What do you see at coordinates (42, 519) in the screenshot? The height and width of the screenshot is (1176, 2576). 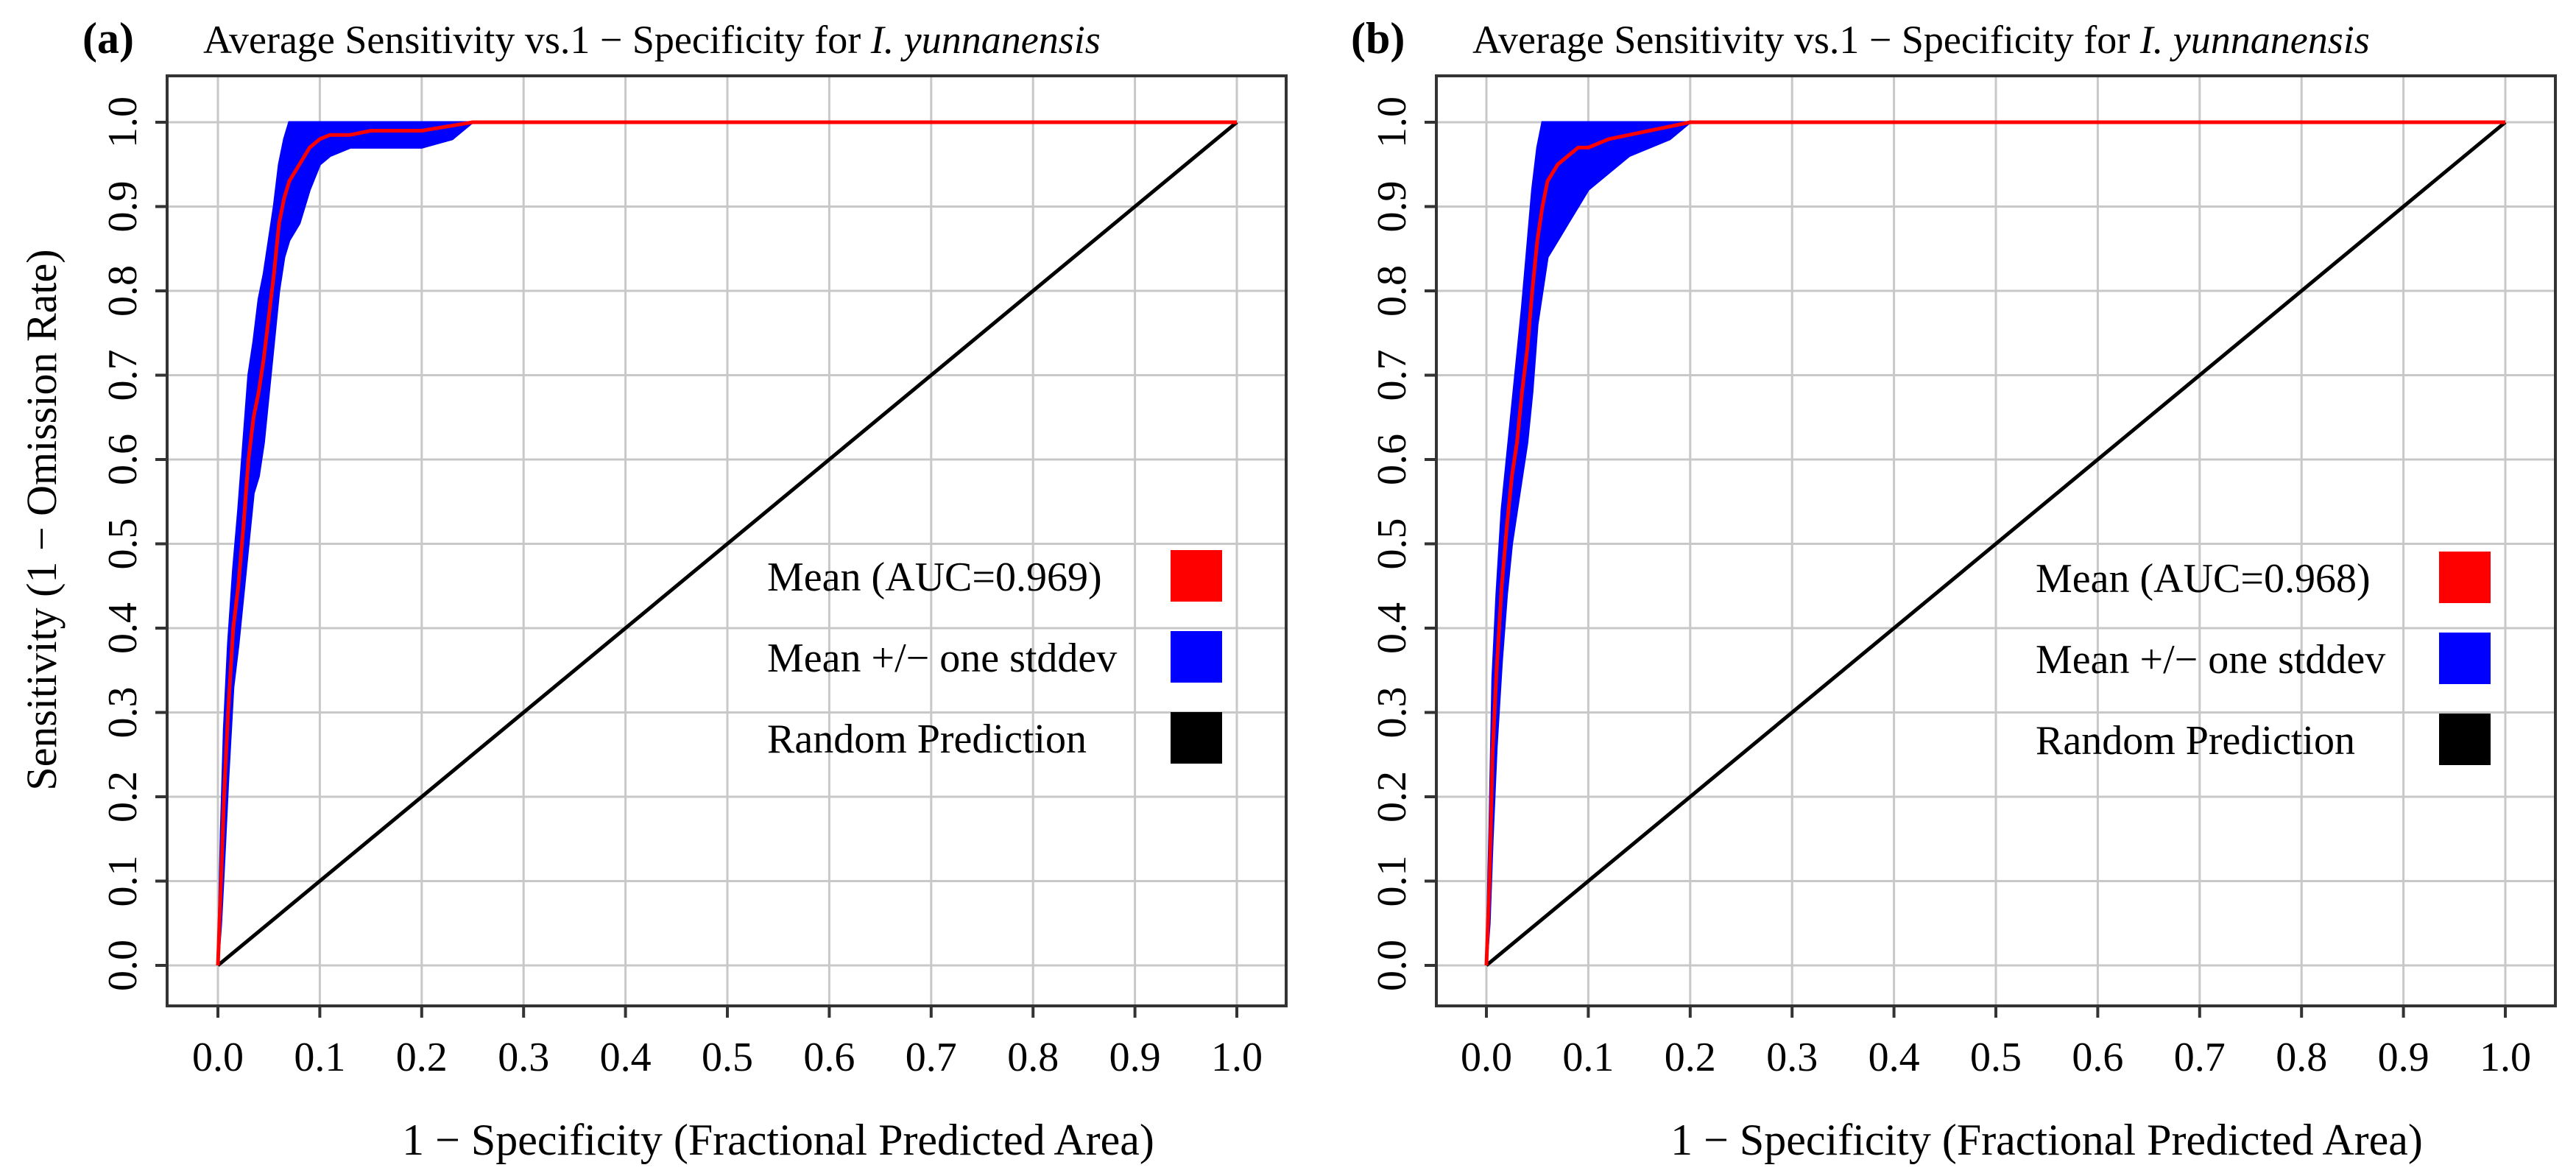 I see `panel-a-y-axis-label: Sensitivity (1 − Omission Rate)` at bounding box center [42, 519].